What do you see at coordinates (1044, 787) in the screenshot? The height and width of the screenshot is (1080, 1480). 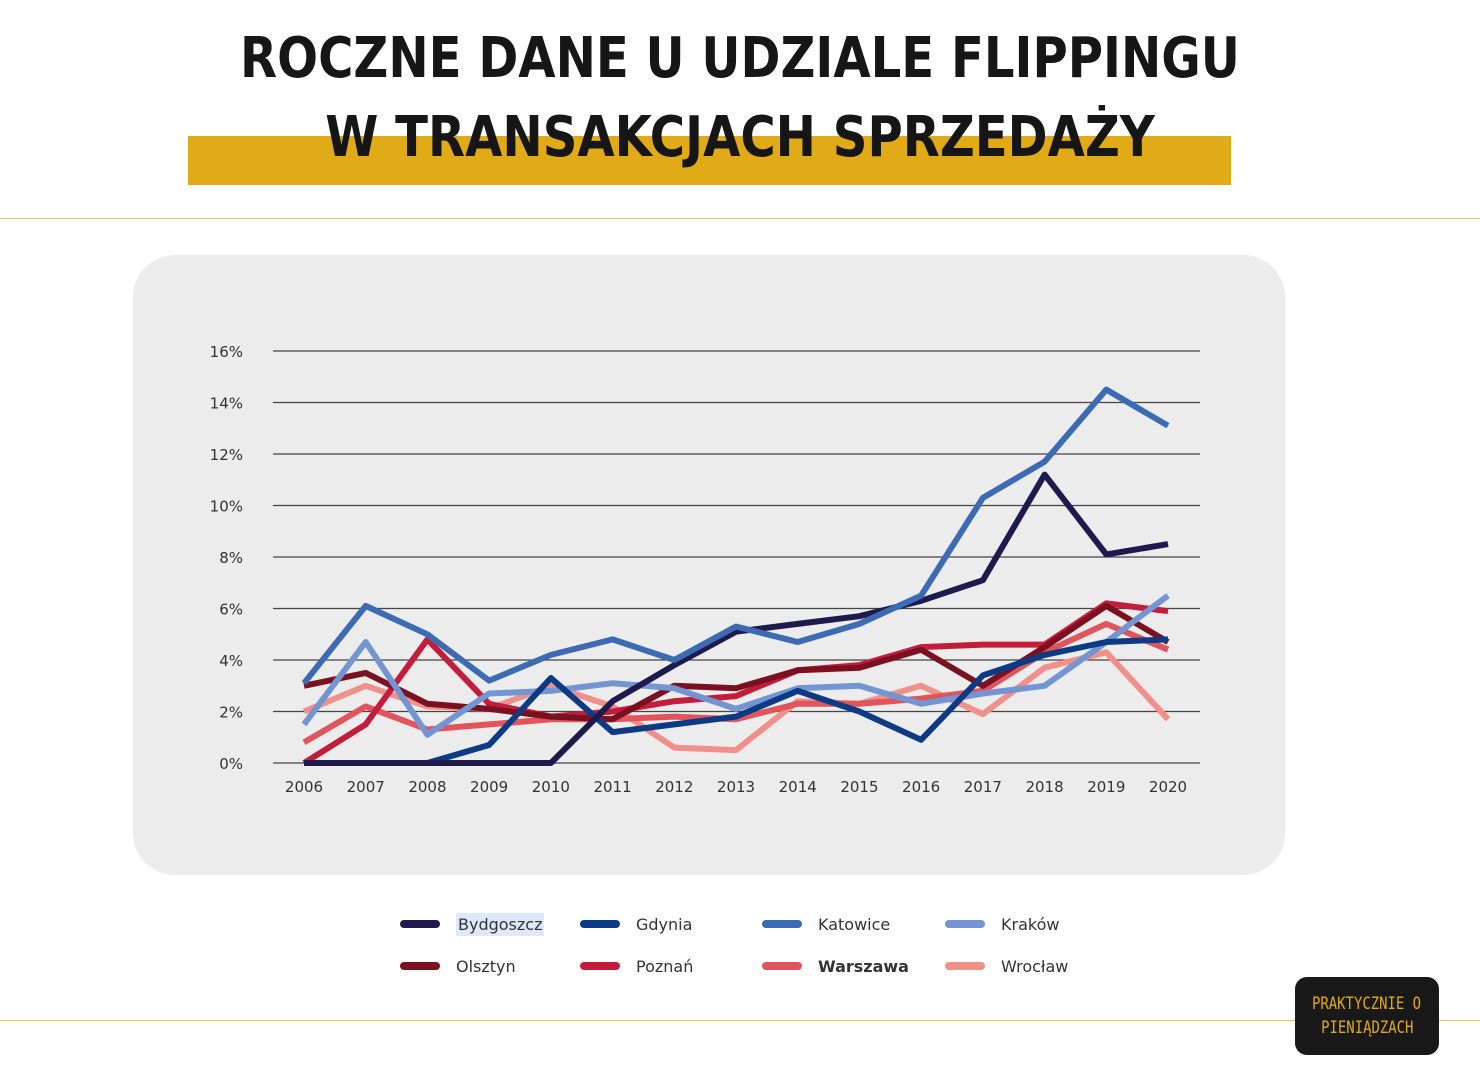 I see `x-tick-label: 2018` at bounding box center [1044, 787].